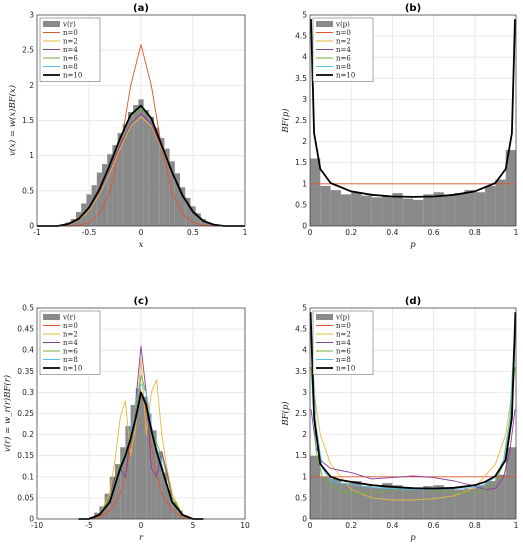 The width and height of the screenshot is (523, 550). Describe the element at coordinates (343, 50) in the screenshot. I see `legend-label: n=4` at that location.